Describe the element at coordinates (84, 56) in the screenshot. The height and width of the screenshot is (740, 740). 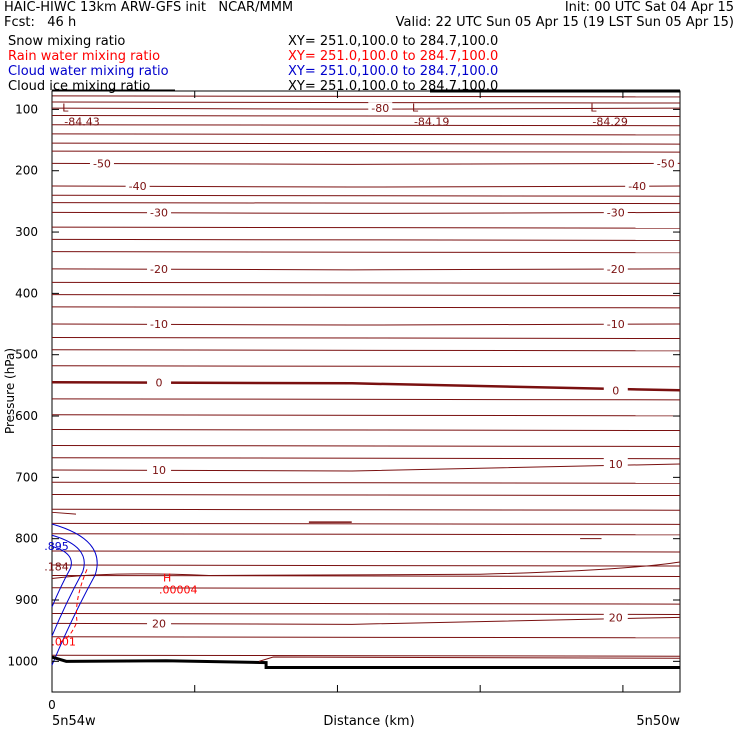
I see `field-name-rain: Rain water mixing ratio` at that location.